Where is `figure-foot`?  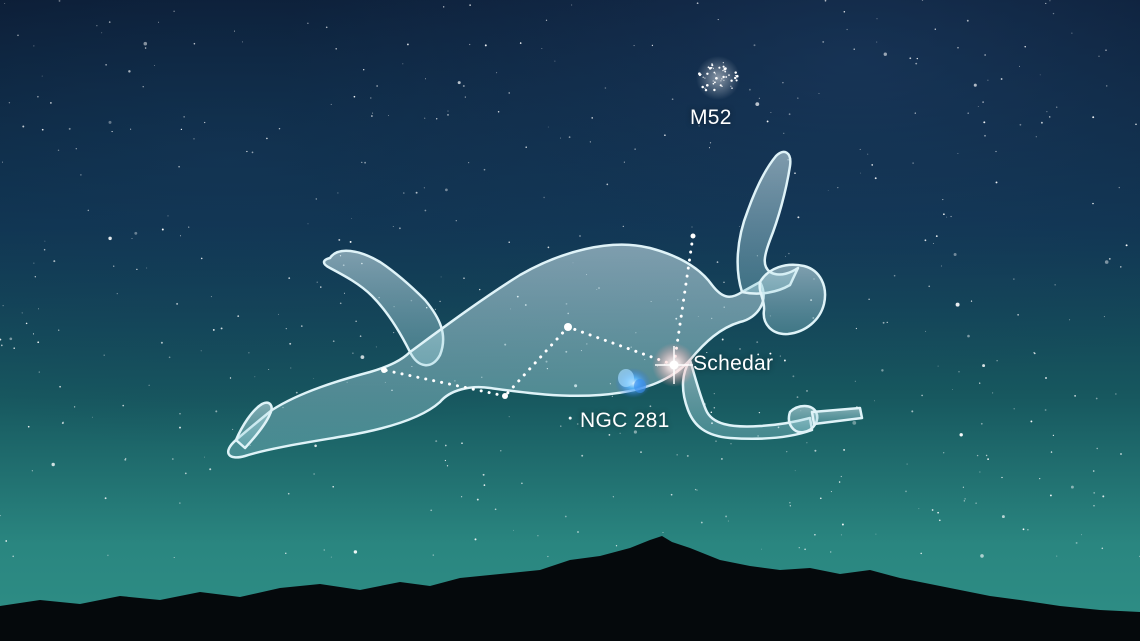 figure-foot is located at coordinates (253, 425).